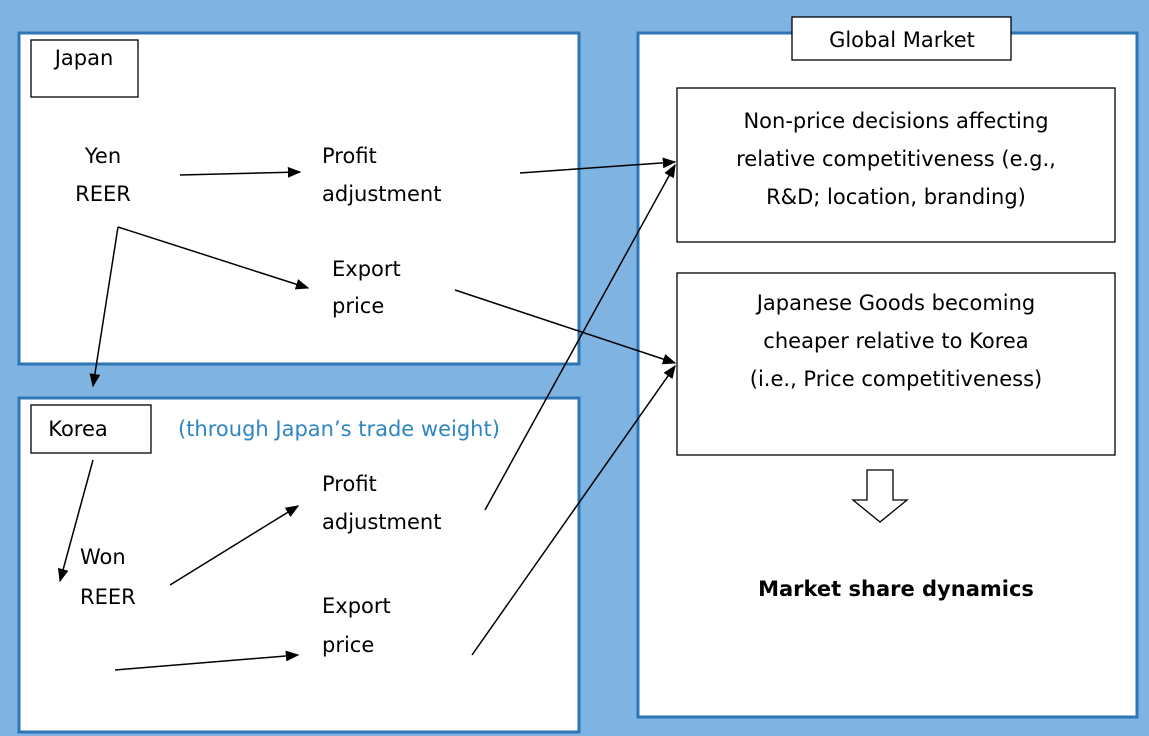  I want to click on korea-label: Korea, so click(78, 429).